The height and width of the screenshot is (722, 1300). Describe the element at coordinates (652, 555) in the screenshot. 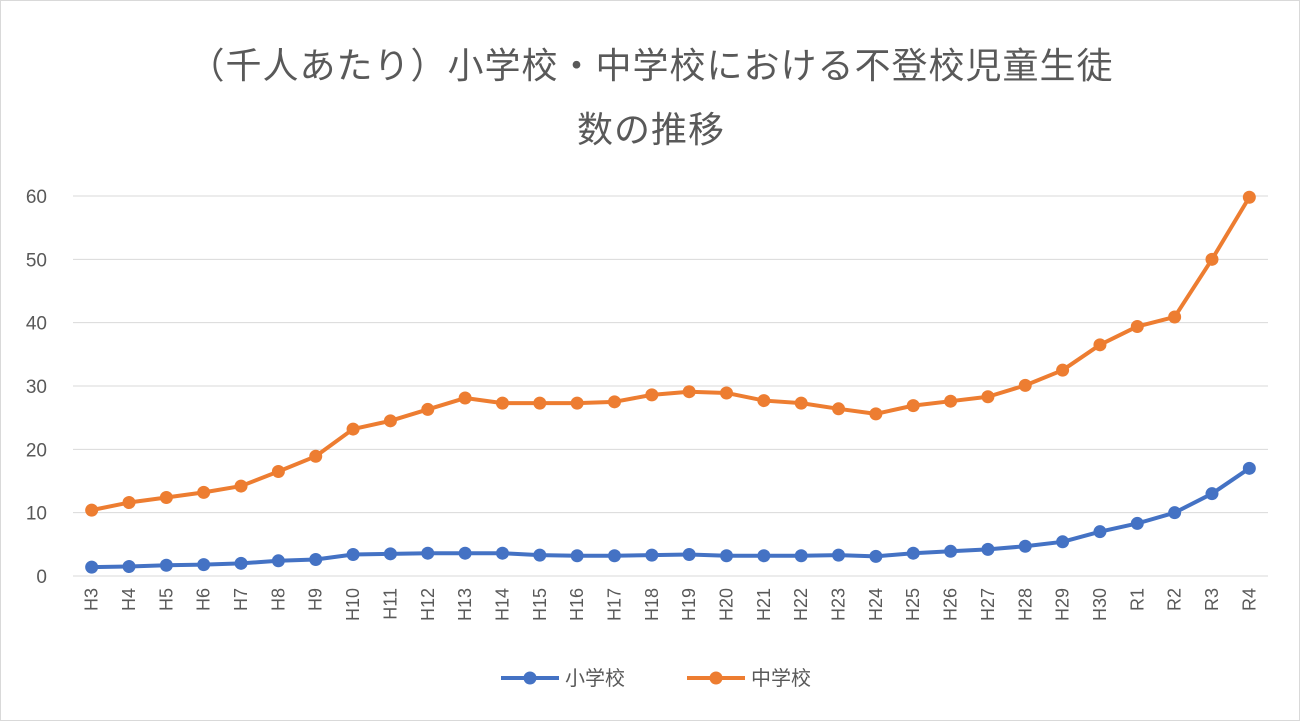

I see `data-point-0-H18` at that location.